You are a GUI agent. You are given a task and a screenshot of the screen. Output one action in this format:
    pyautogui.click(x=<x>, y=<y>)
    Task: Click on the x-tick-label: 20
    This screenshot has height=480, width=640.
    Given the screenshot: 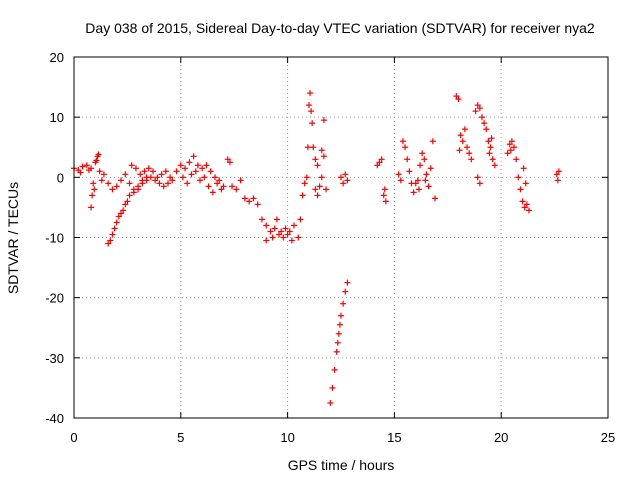 What is the action you would take?
    pyautogui.click(x=501, y=437)
    